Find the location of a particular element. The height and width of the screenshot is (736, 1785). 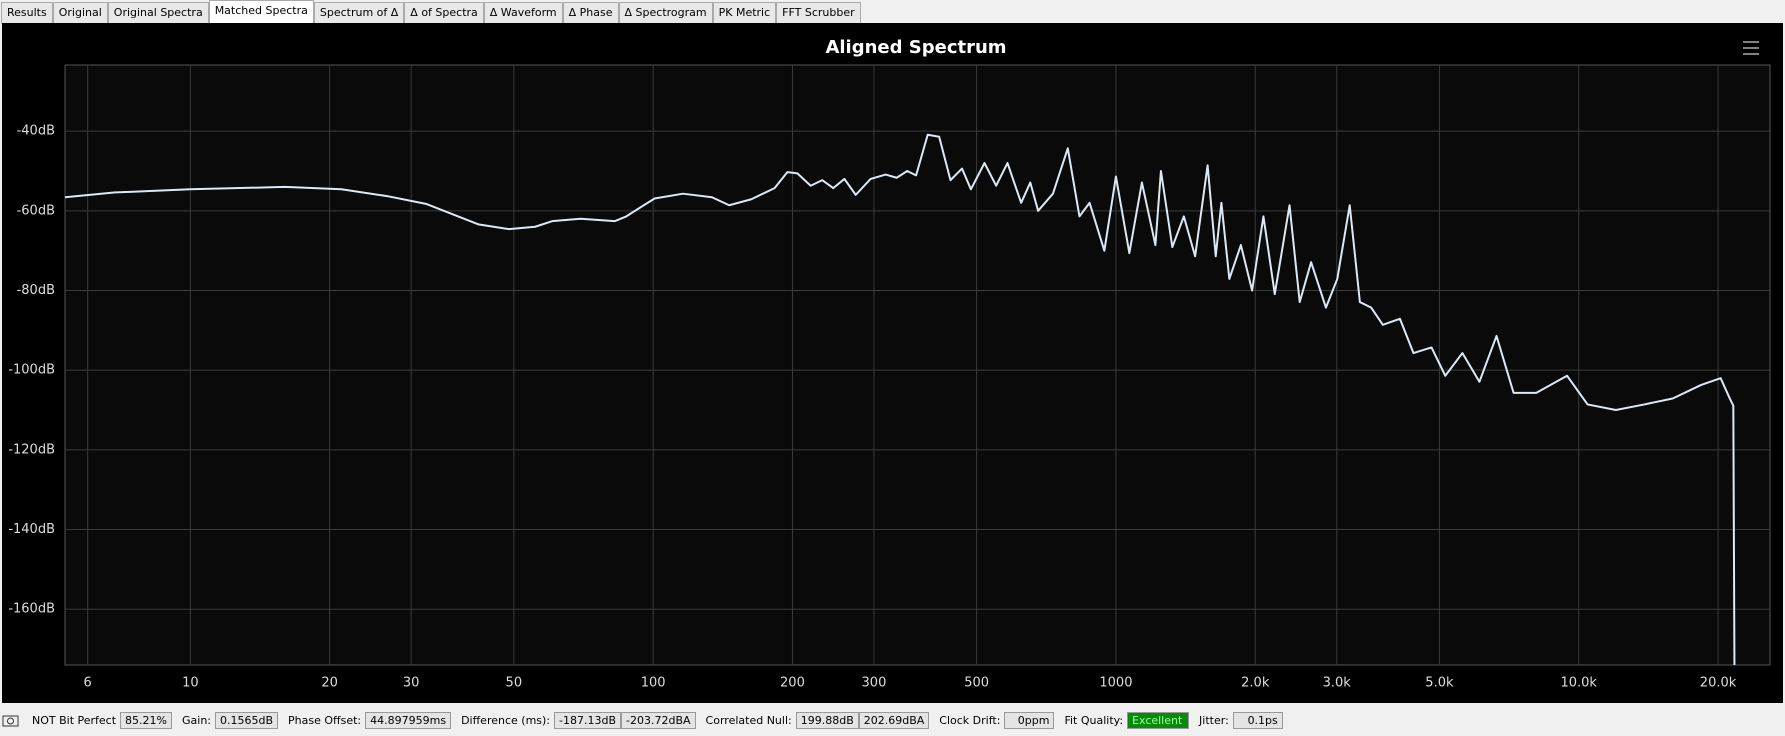

value-box: 199.88dB is located at coordinates (827, 720).